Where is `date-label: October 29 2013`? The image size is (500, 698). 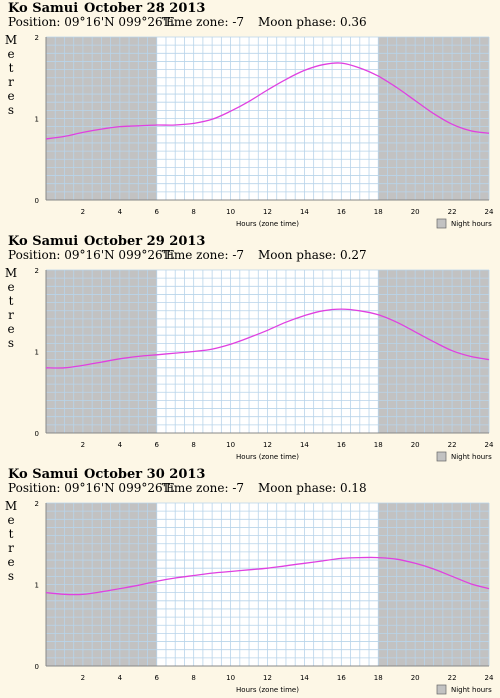 date-label: October 29 2013 is located at coordinates (145, 241).